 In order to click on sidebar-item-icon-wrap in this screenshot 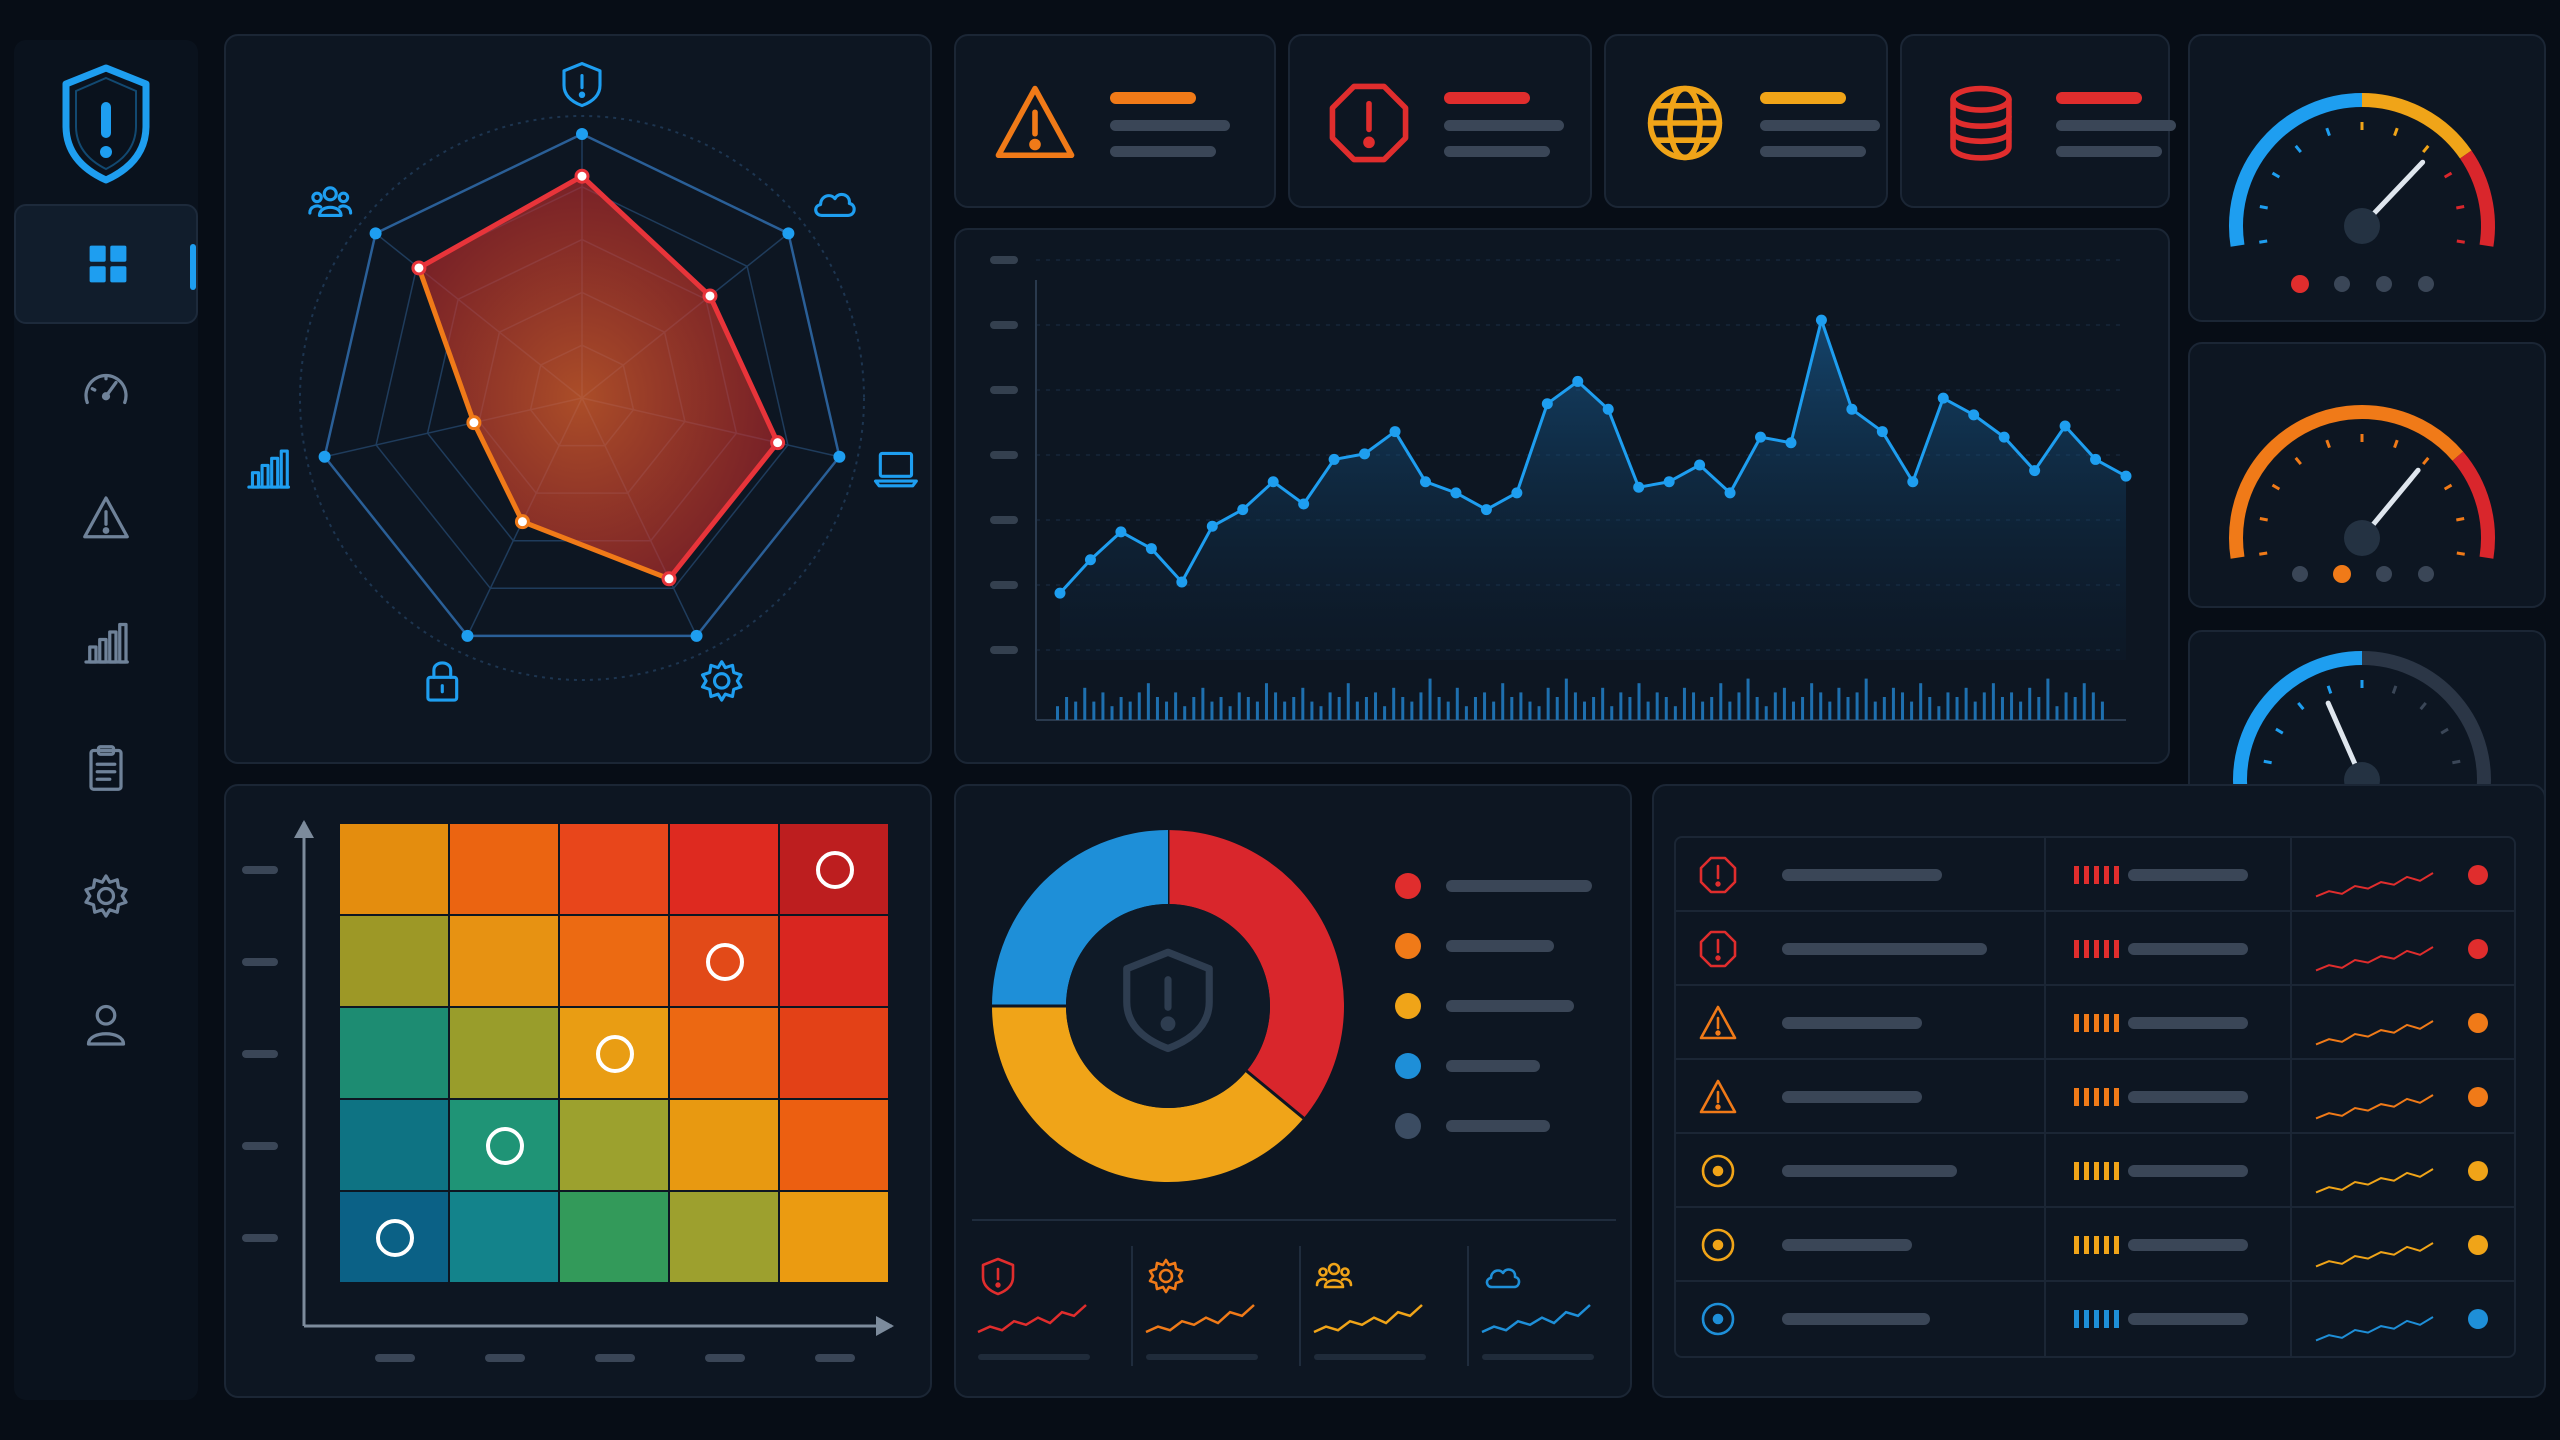, I will do `click(108, 264)`.